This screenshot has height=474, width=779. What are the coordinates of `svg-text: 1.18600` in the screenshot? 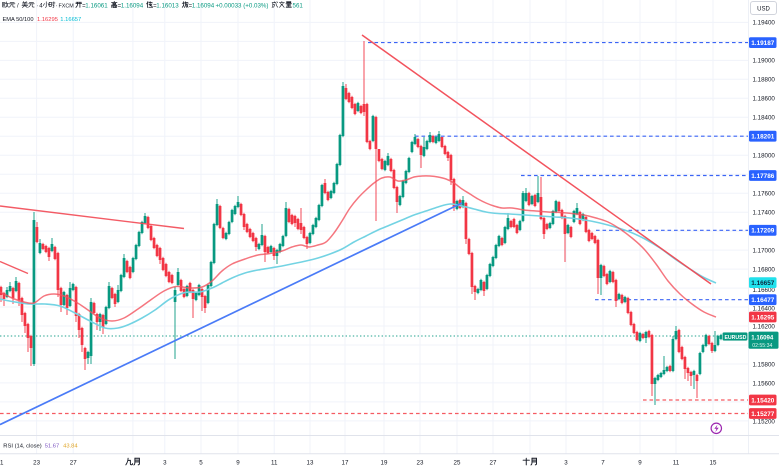 It's located at (764, 99).